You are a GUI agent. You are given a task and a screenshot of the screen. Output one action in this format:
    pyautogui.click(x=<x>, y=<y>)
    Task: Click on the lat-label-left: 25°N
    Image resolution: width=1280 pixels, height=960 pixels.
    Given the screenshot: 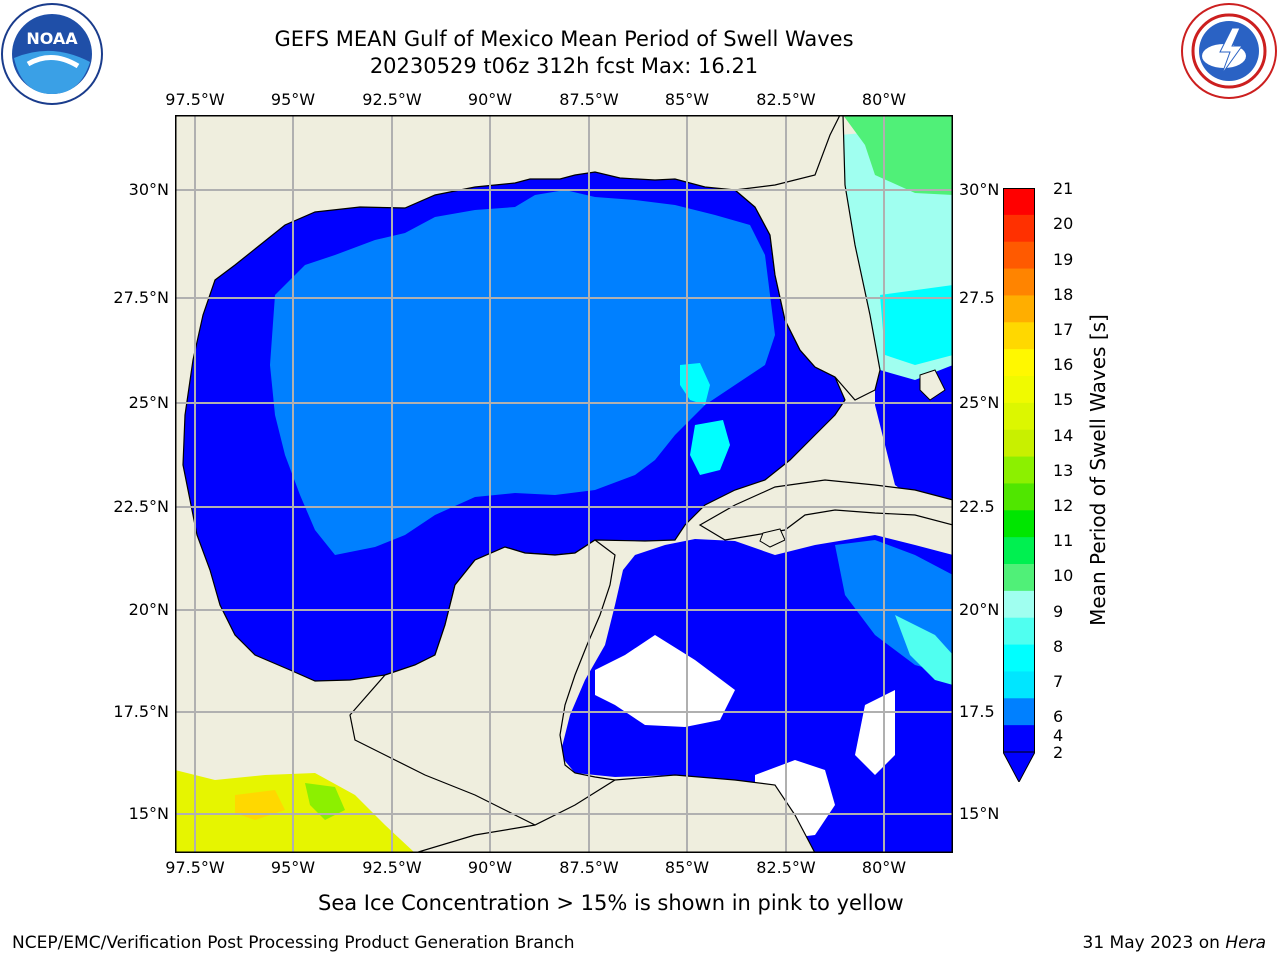 What is the action you would take?
    pyautogui.click(x=148, y=402)
    